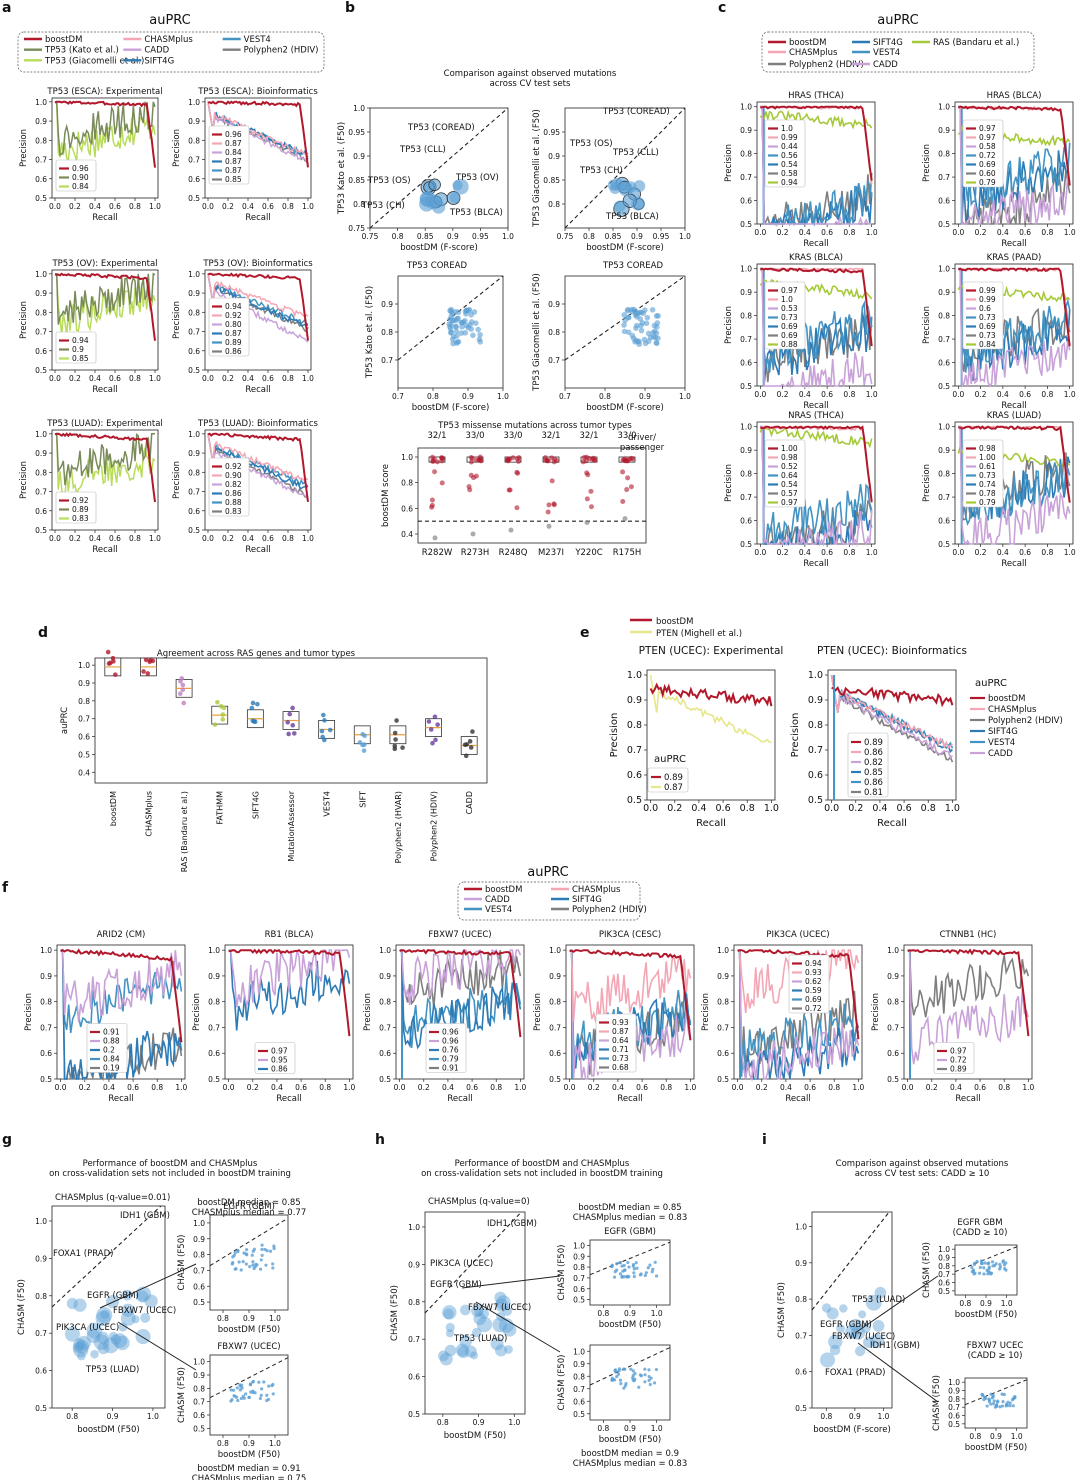 The image size is (1080, 1480). Describe the element at coordinates (746, 339) in the screenshot. I see `y-tick-label: 0.7` at that location.